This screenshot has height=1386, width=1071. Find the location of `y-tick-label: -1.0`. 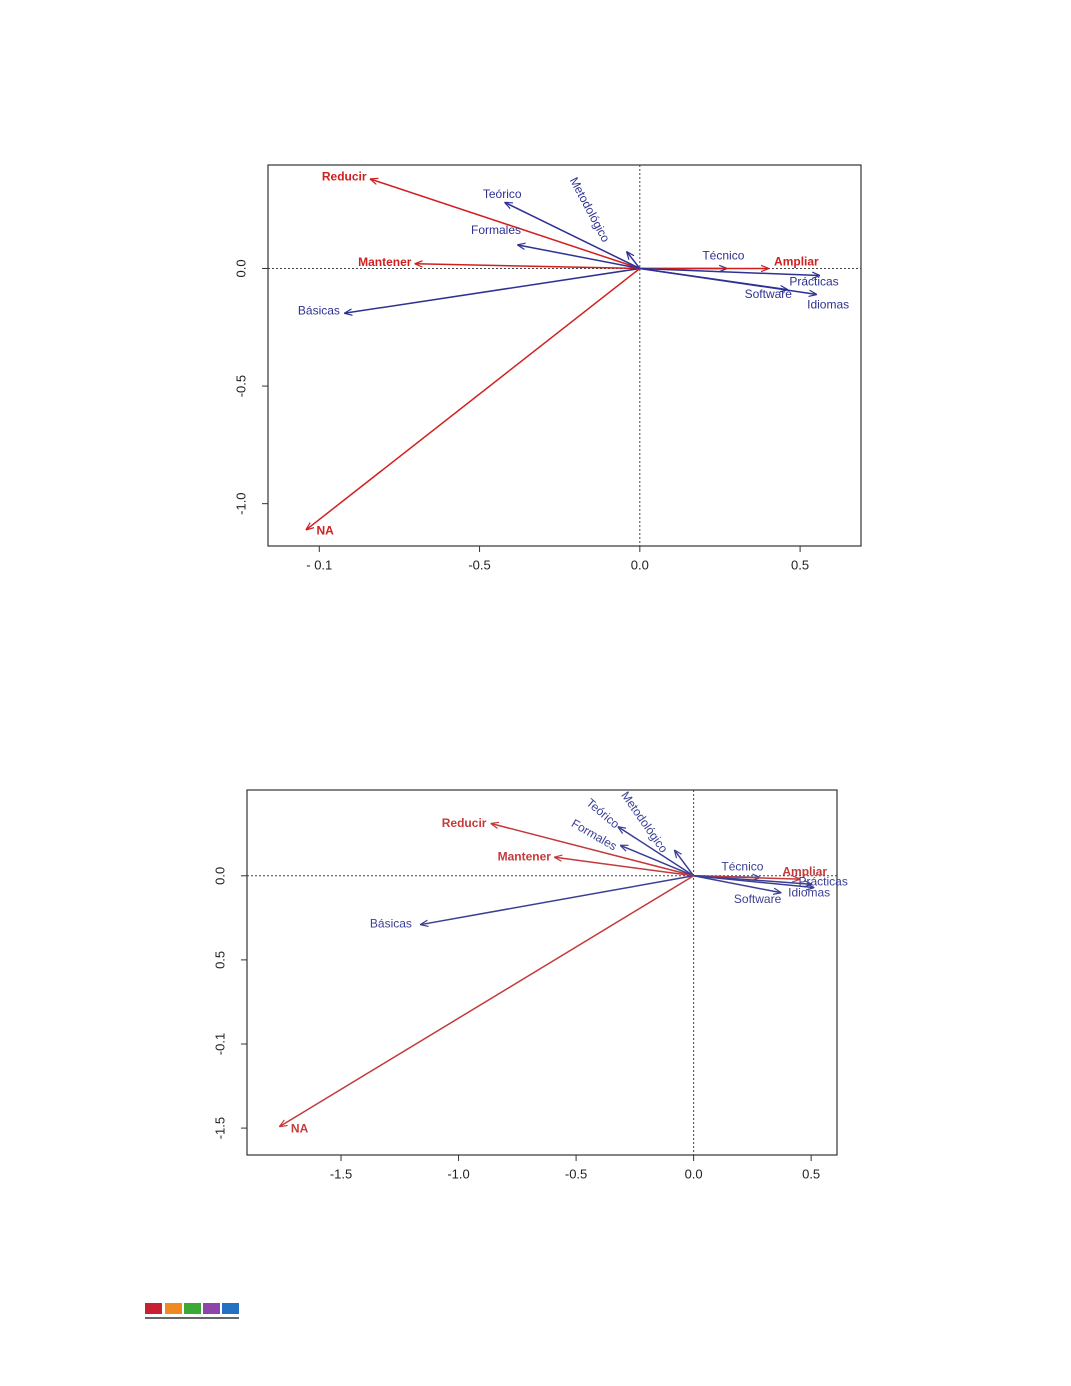

y-tick-label: -1.0 is located at coordinates (240, 503).